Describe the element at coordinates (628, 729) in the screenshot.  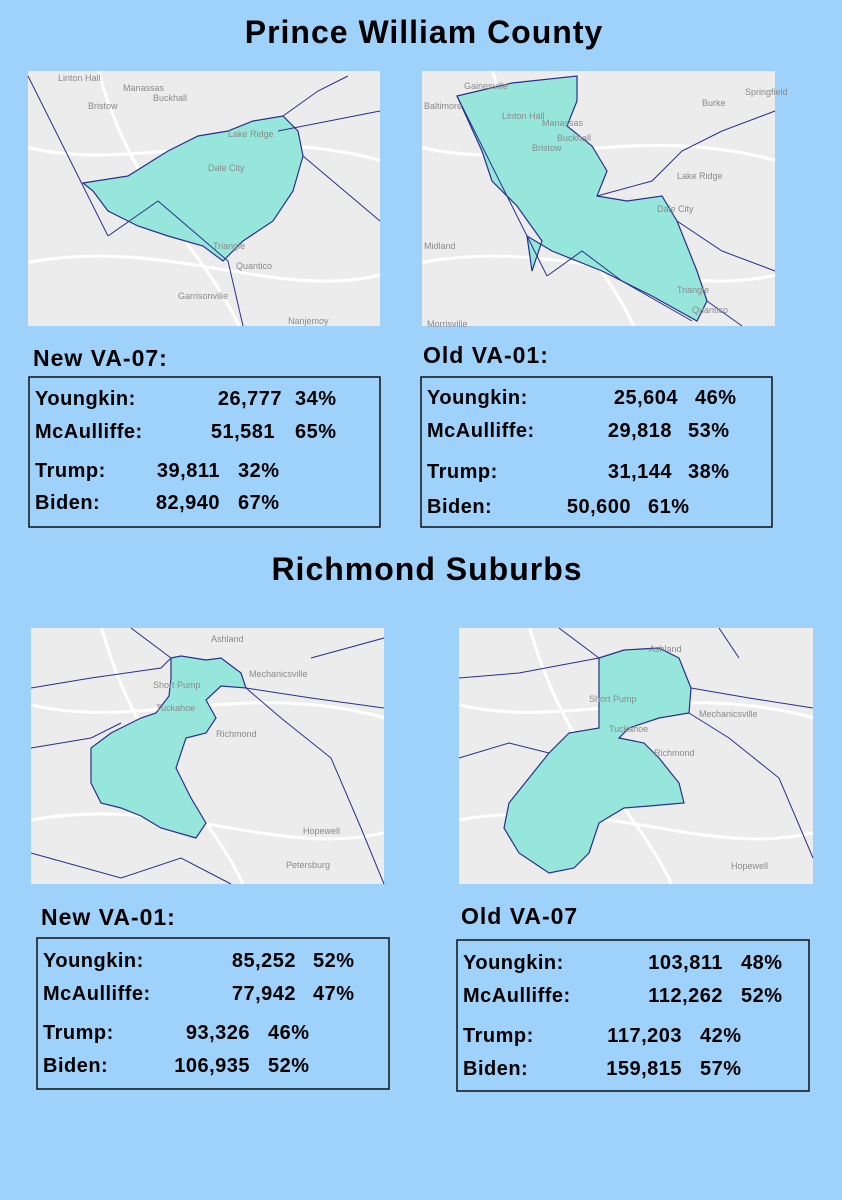
I see `map-label: Tuckahoe` at that location.